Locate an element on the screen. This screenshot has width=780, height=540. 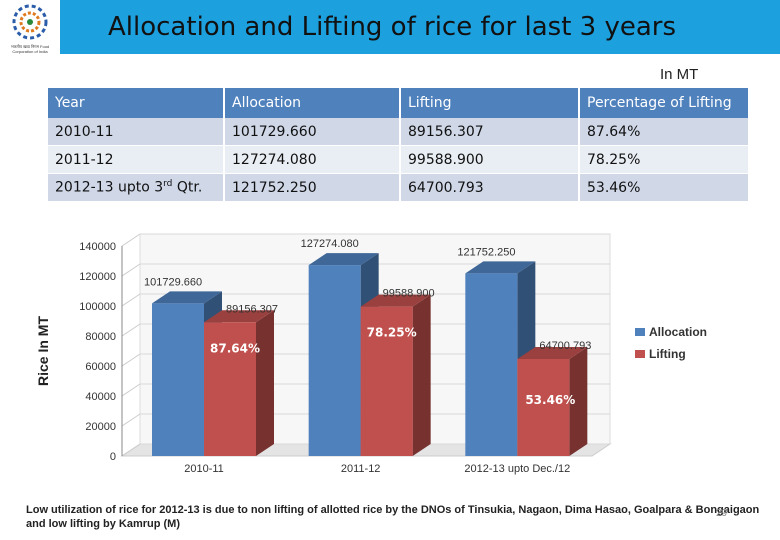
legend-swatch-lifting is located at coordinates (640, 354).